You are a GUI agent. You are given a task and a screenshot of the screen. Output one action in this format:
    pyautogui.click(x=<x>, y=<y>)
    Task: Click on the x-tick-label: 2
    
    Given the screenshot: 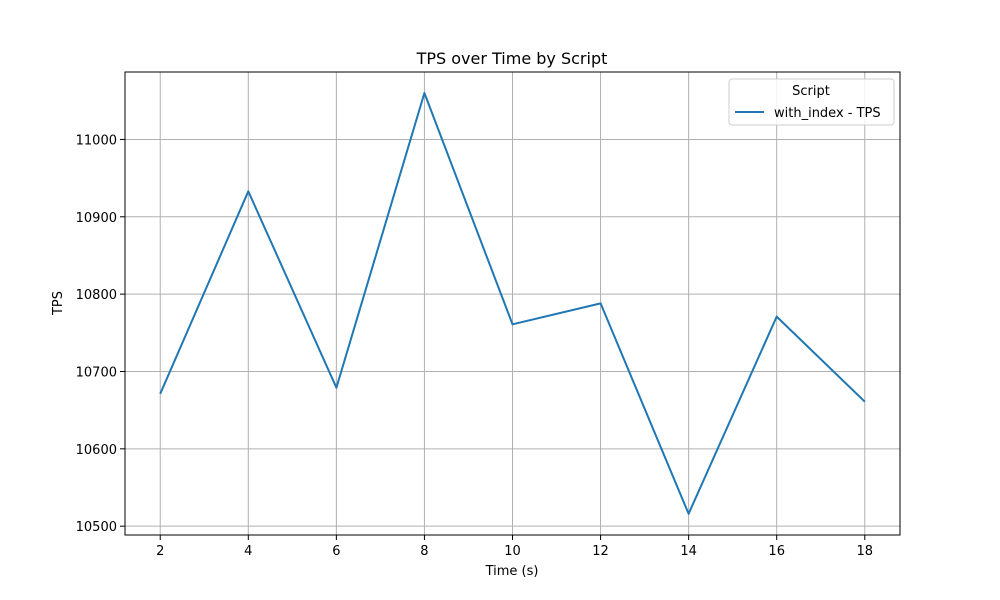 What is the action you would take?
    pyautogui.click(x=160, y=551)
    